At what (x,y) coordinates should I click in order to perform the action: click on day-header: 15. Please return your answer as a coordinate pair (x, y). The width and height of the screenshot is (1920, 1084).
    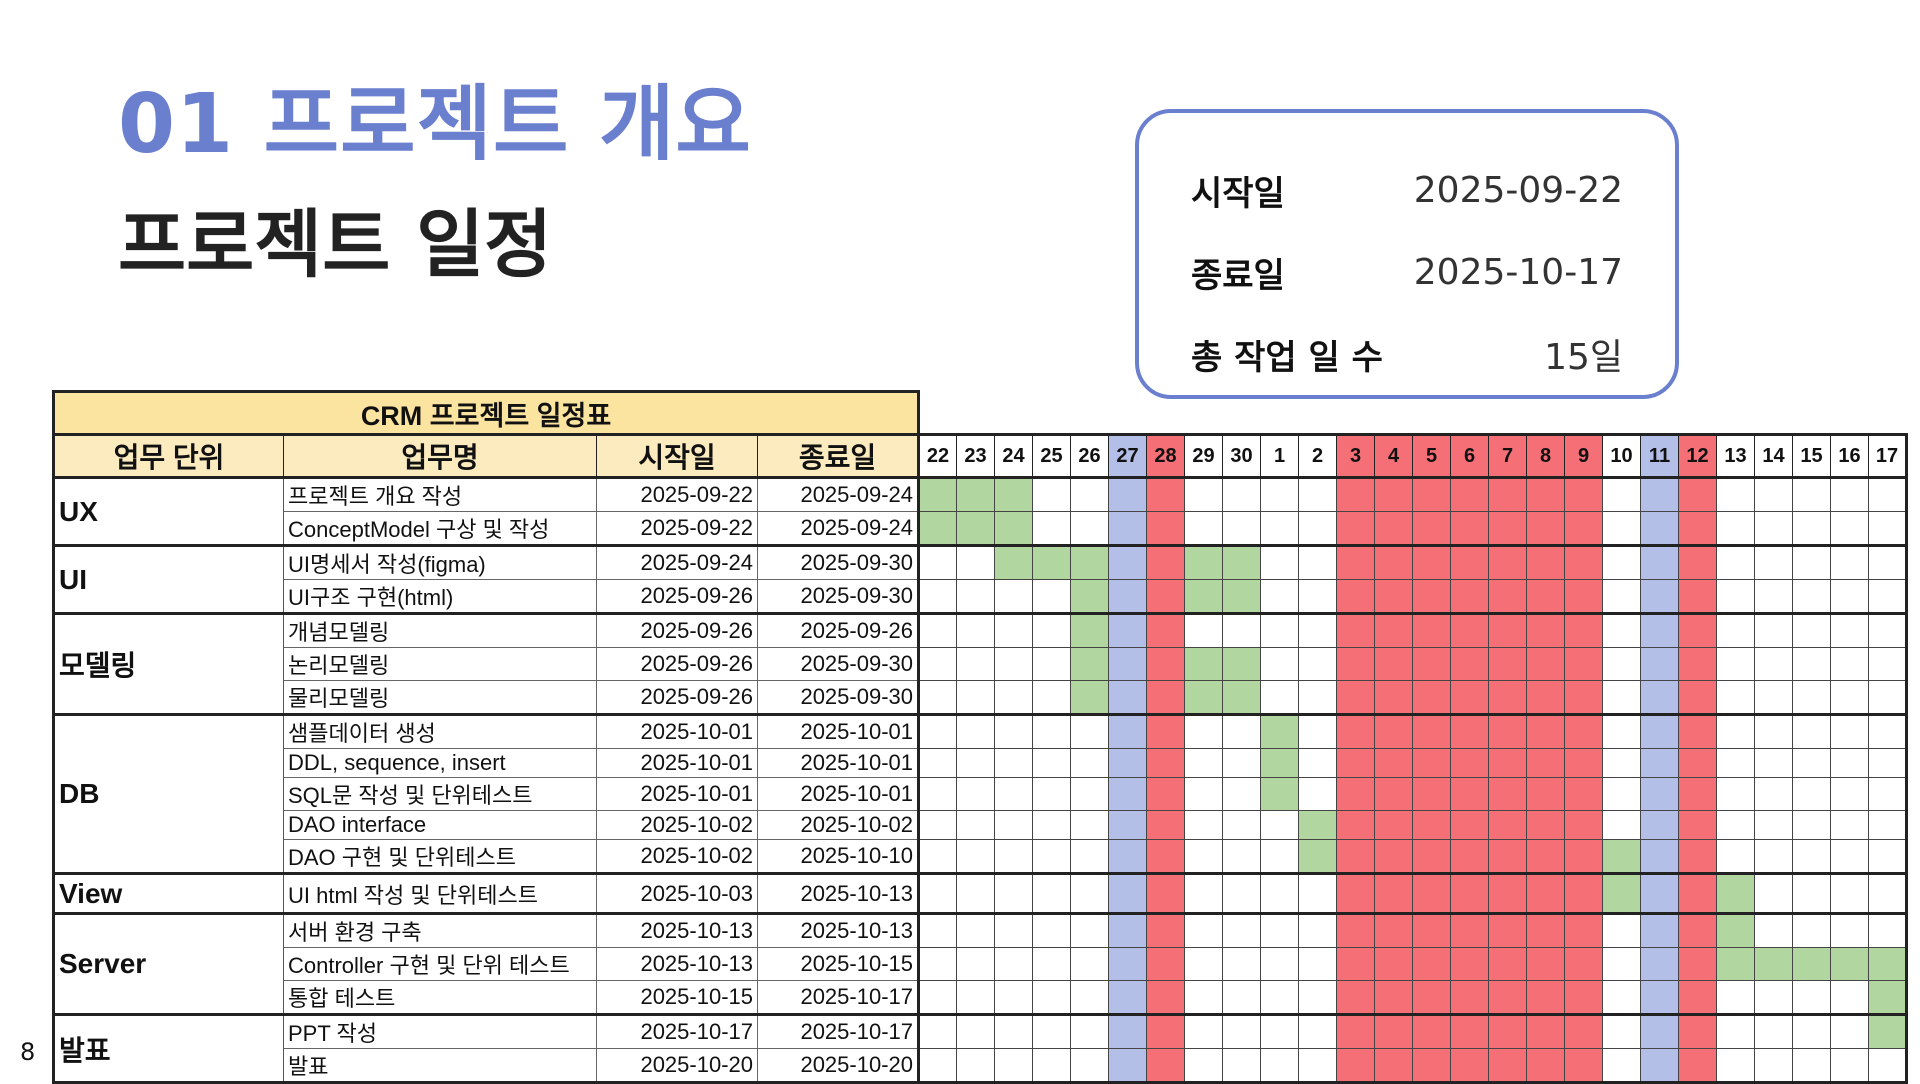
    Looking at the image, I should click on (1811, 456).